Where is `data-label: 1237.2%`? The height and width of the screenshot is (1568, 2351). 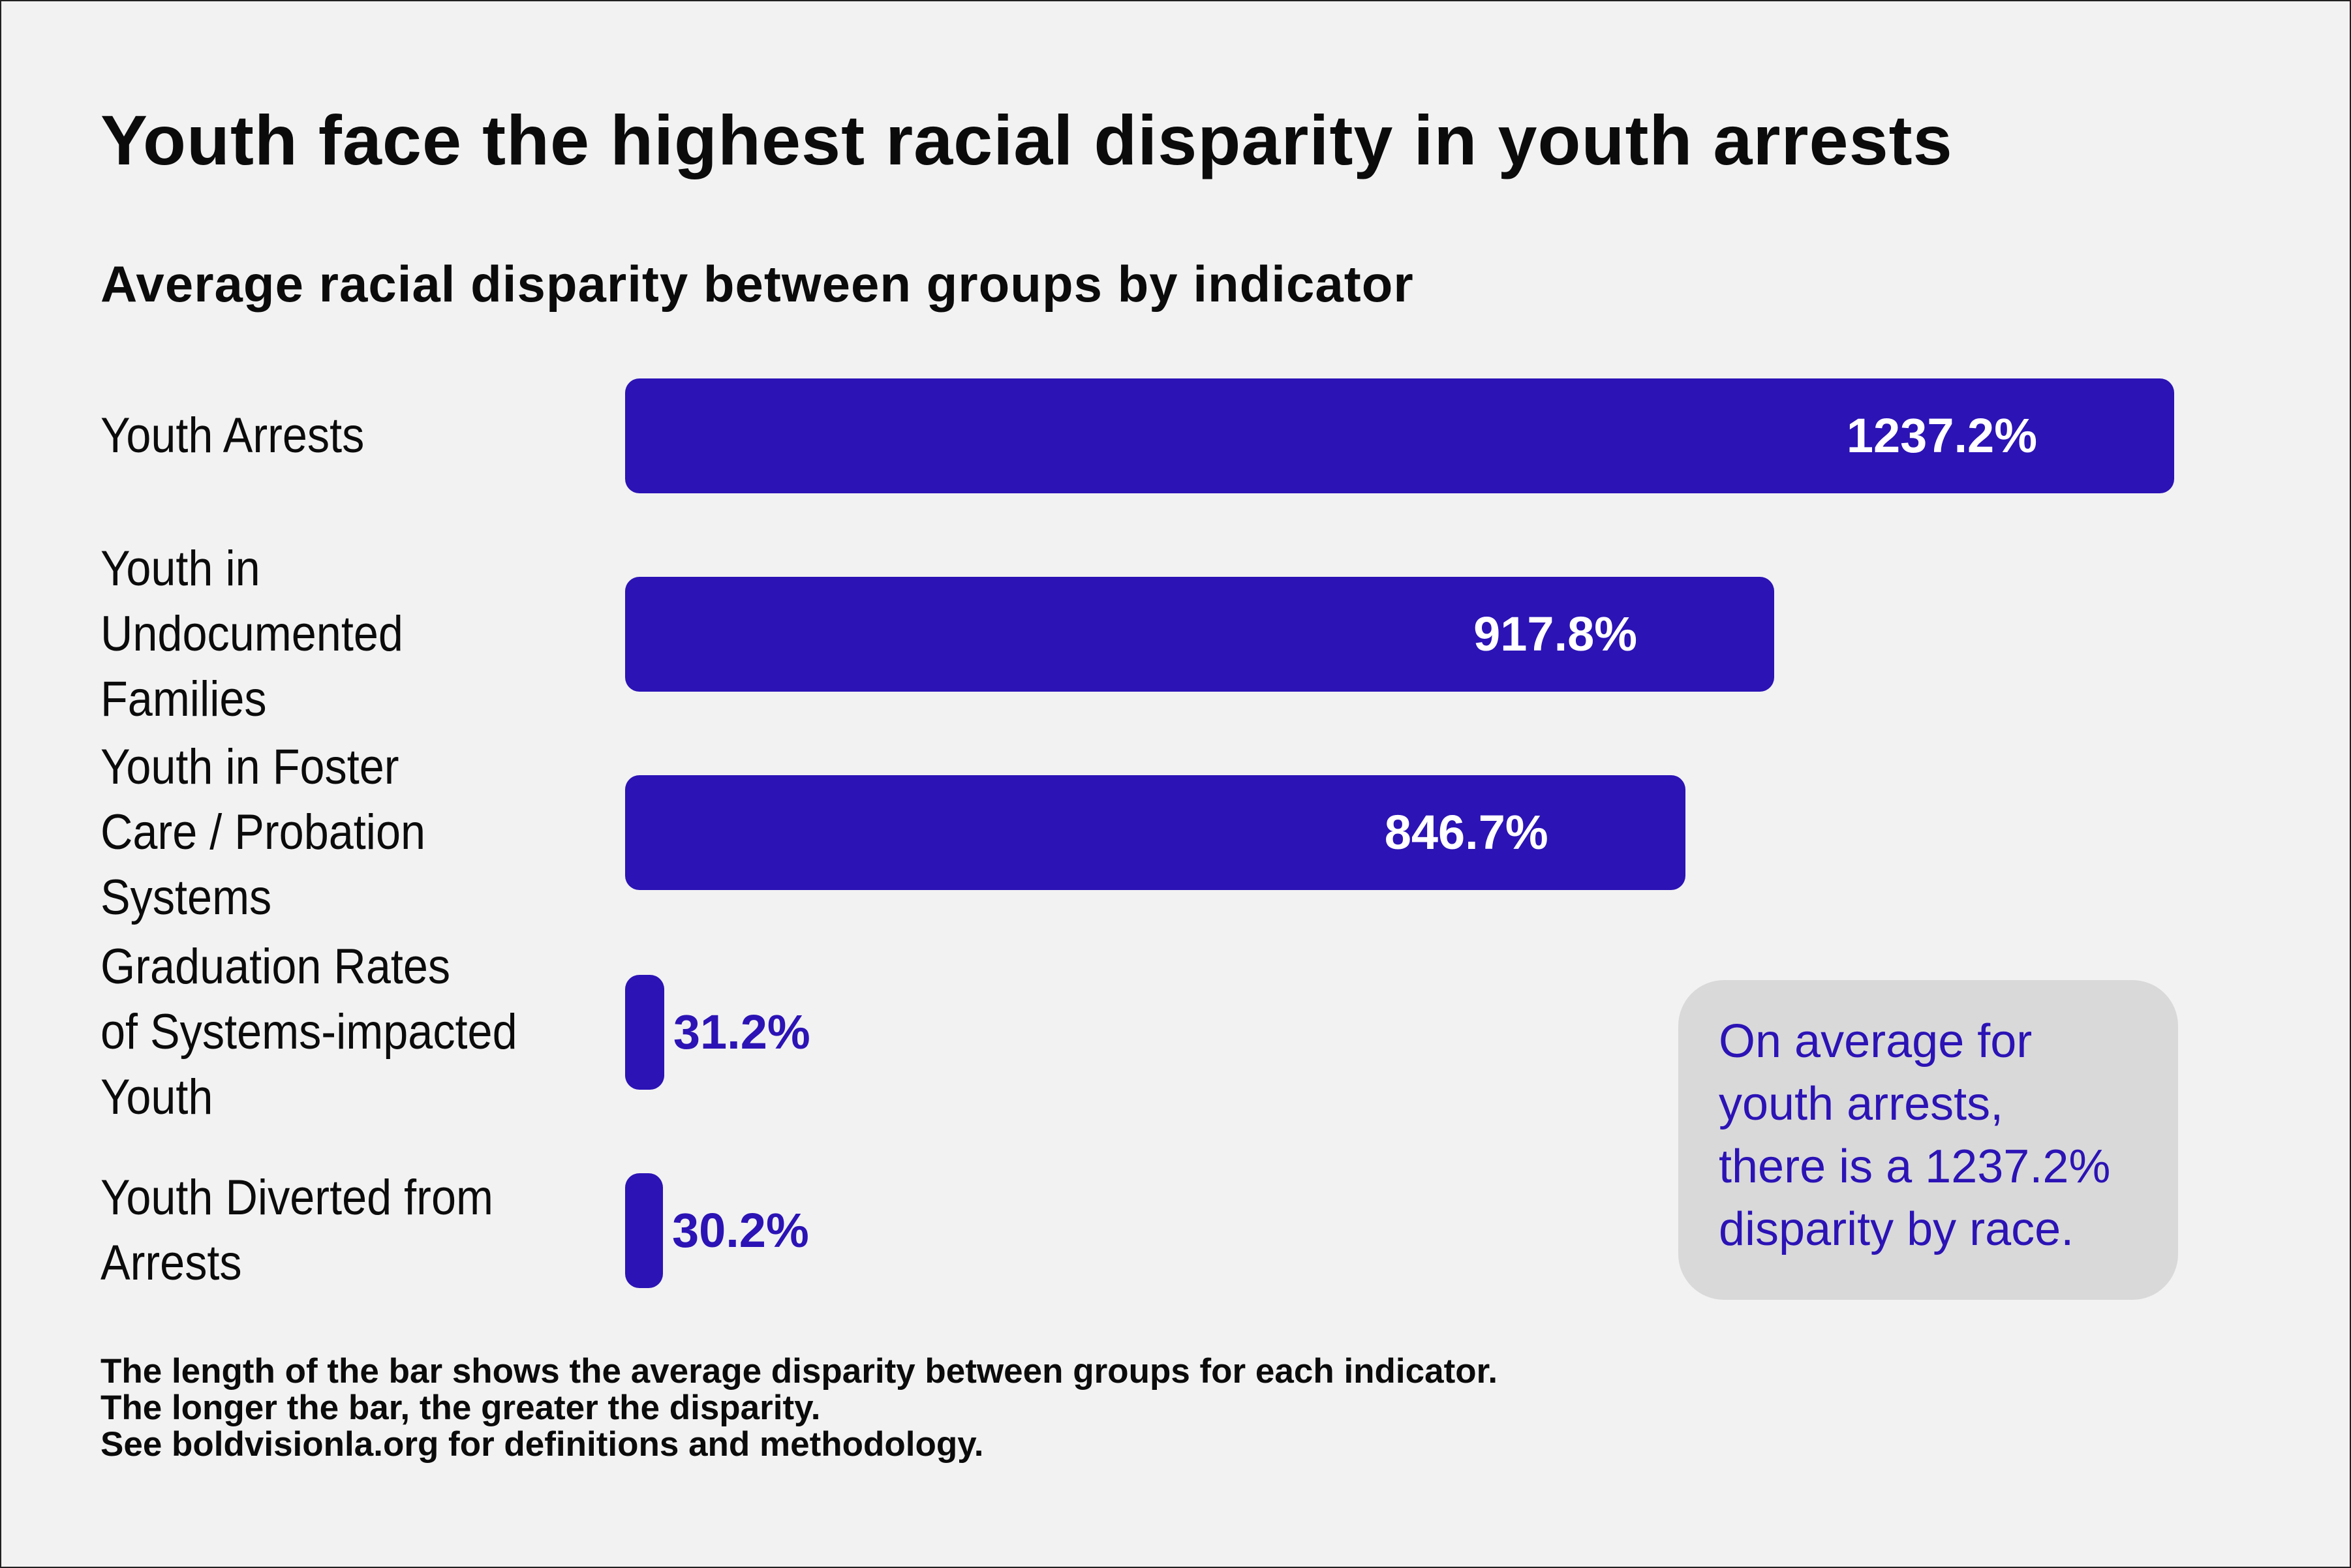
data-label: 1237.2% is located at coordinates (1941, 435).